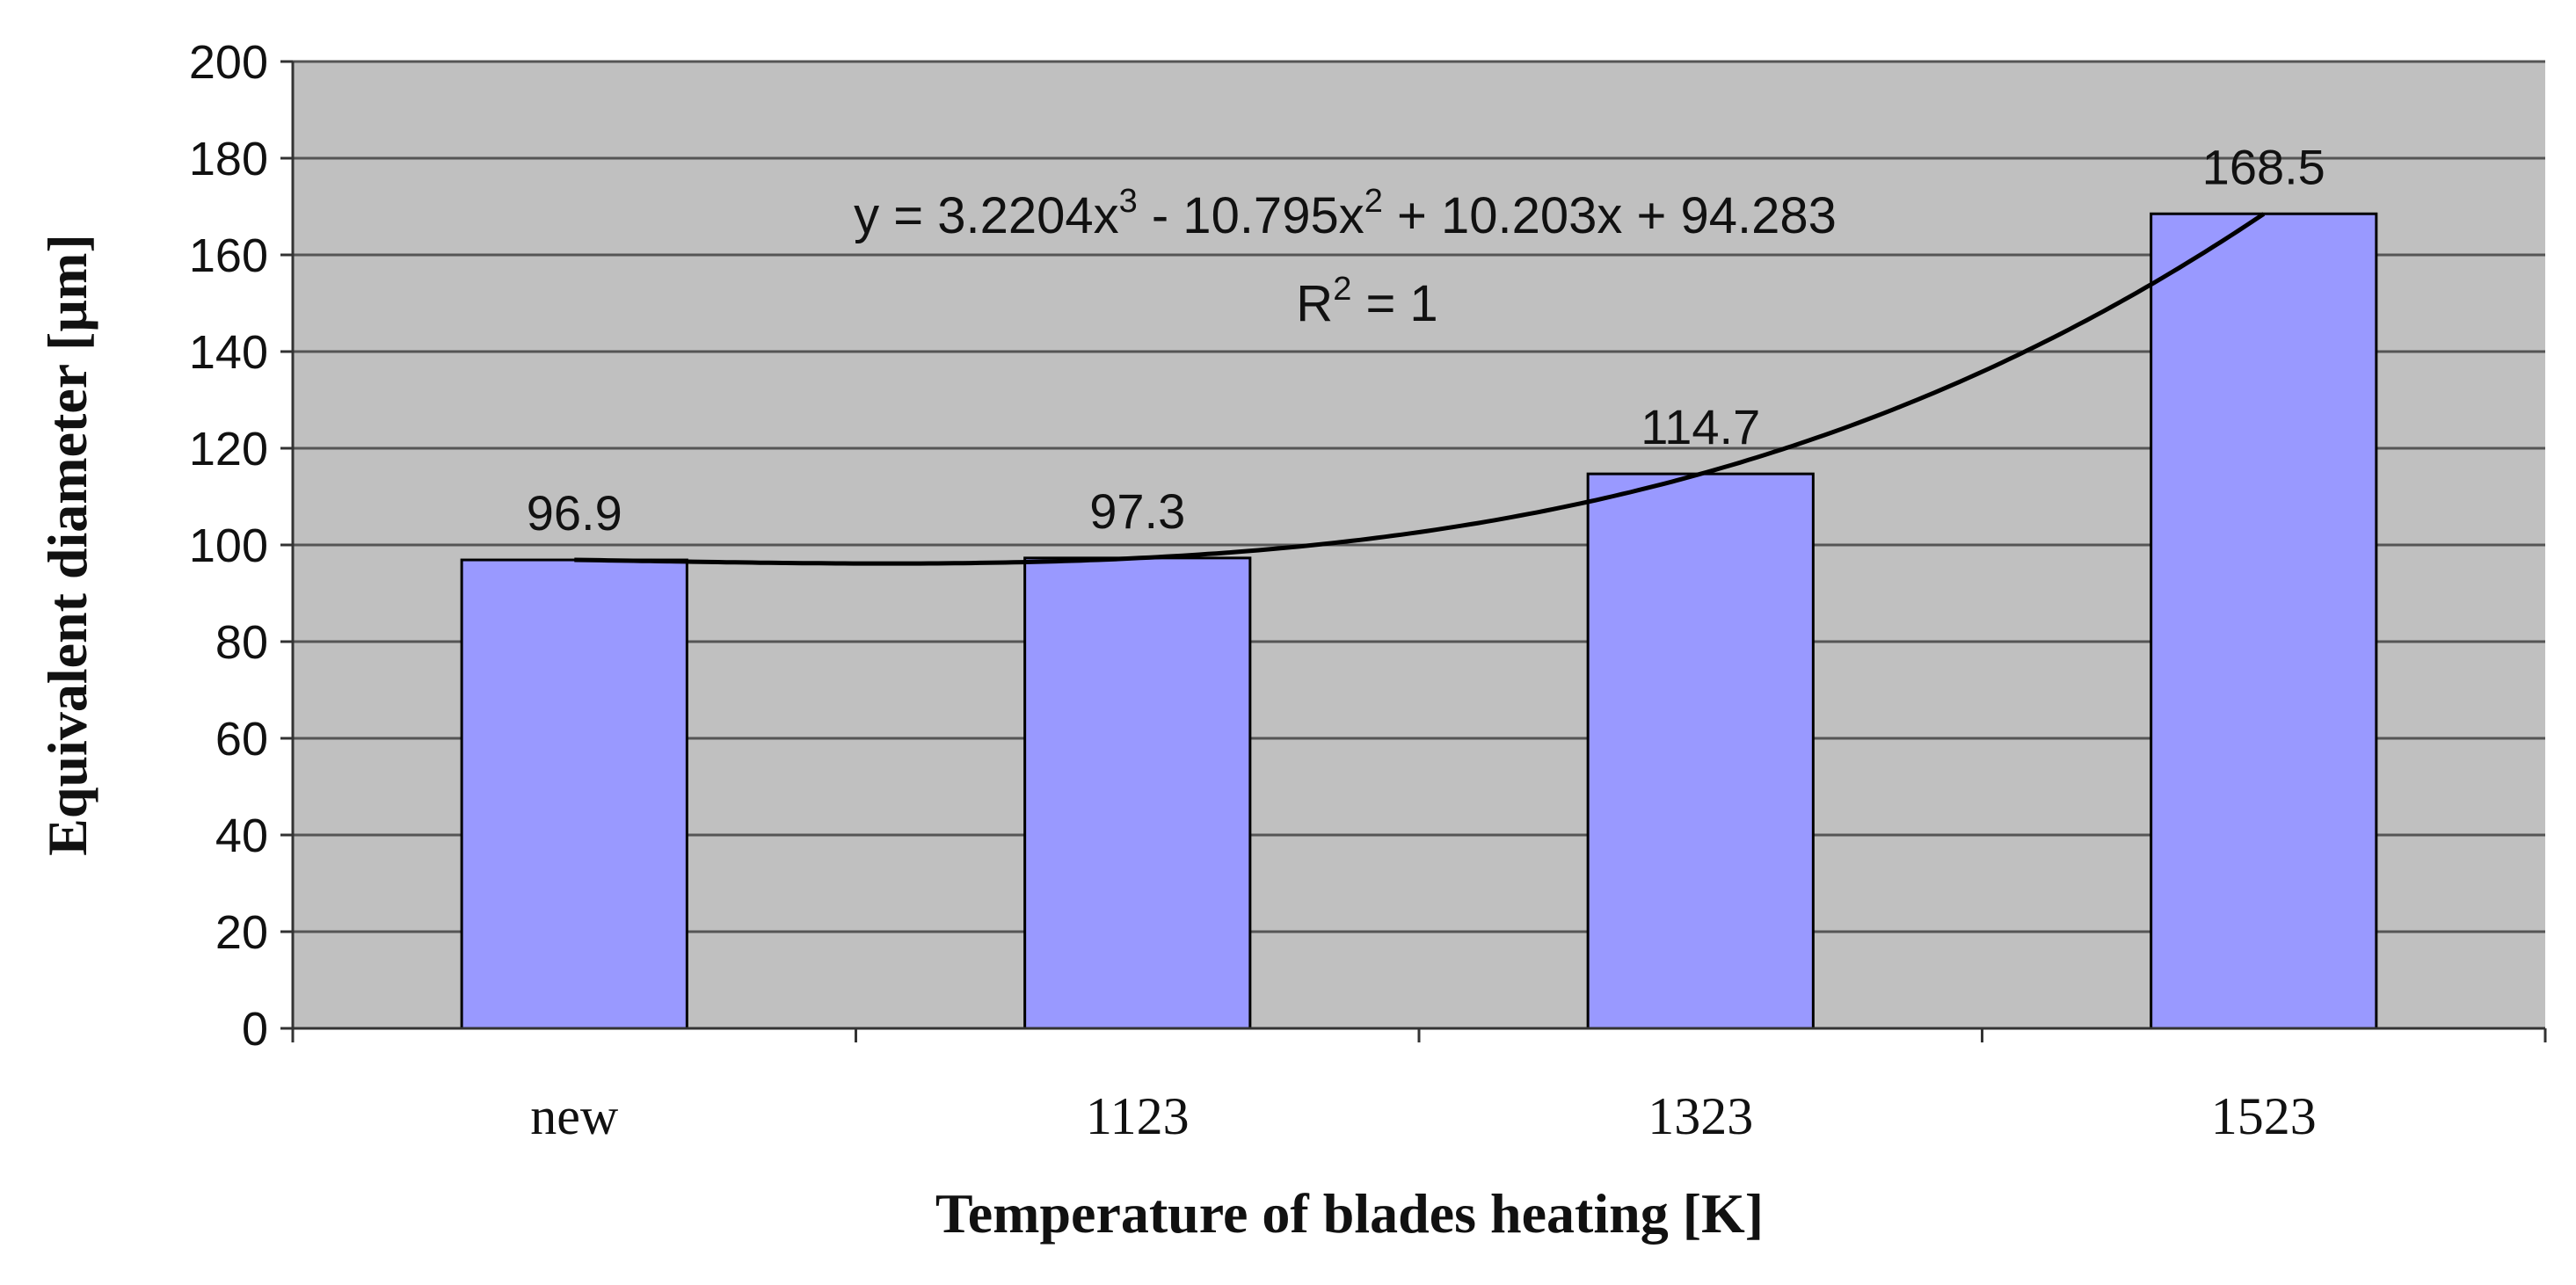 The width and height of the screenshot is (2576, 1285). What do you see at coordinates (241, 932) in the screenshot?
I see `y-tick-label-20: 20` at bounding box center [241, 932].